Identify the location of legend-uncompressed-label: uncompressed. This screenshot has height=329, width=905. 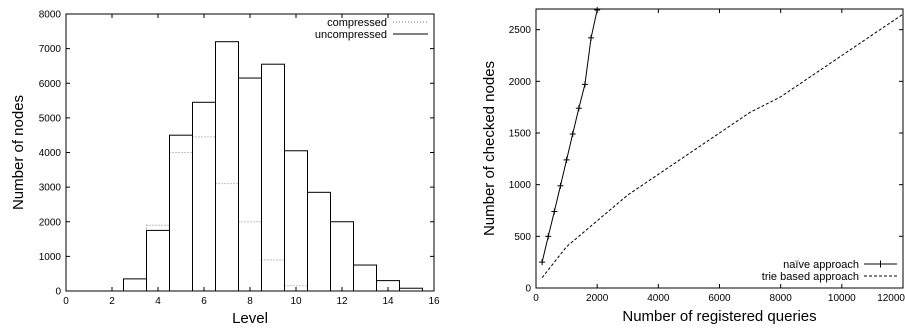
(351, 35).